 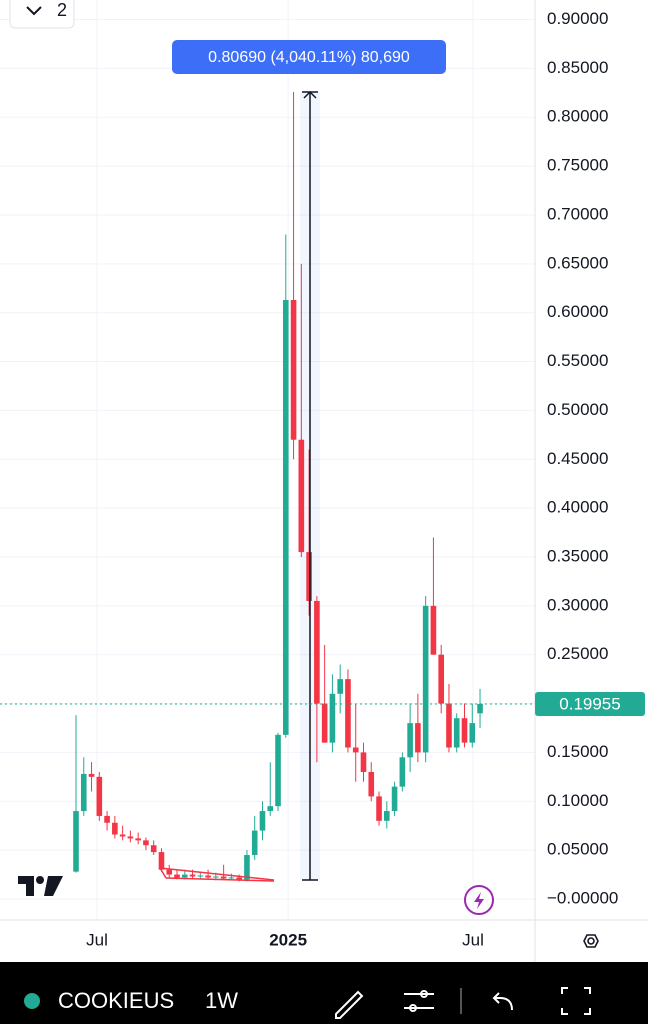 What do you see at coordinates (582, 897) in the screenshot?
I see `y-tick-label: −0.00000` at bounding box center [582, 897].